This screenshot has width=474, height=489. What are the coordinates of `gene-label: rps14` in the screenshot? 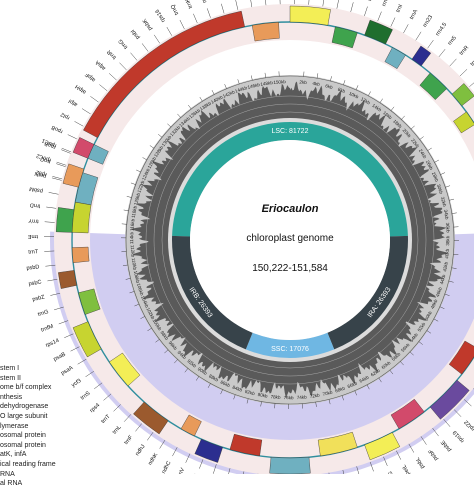 It's located at (52, 343).